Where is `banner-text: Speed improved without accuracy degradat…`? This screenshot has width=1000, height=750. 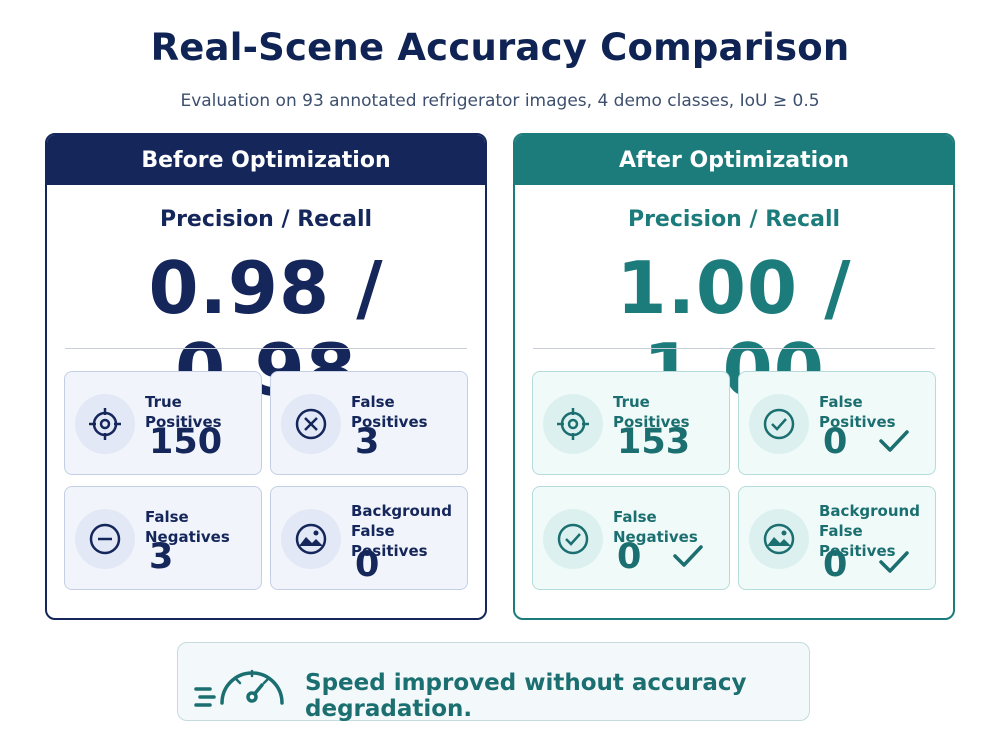 banner-text: Speed improved without accuracy degradat… is located at coordinates (526, 696).